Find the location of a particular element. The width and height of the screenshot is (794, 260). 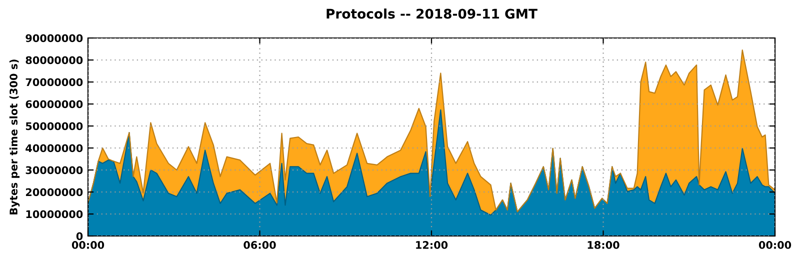

x-tick-label: 06:00 is located at coordinates (260, 245).